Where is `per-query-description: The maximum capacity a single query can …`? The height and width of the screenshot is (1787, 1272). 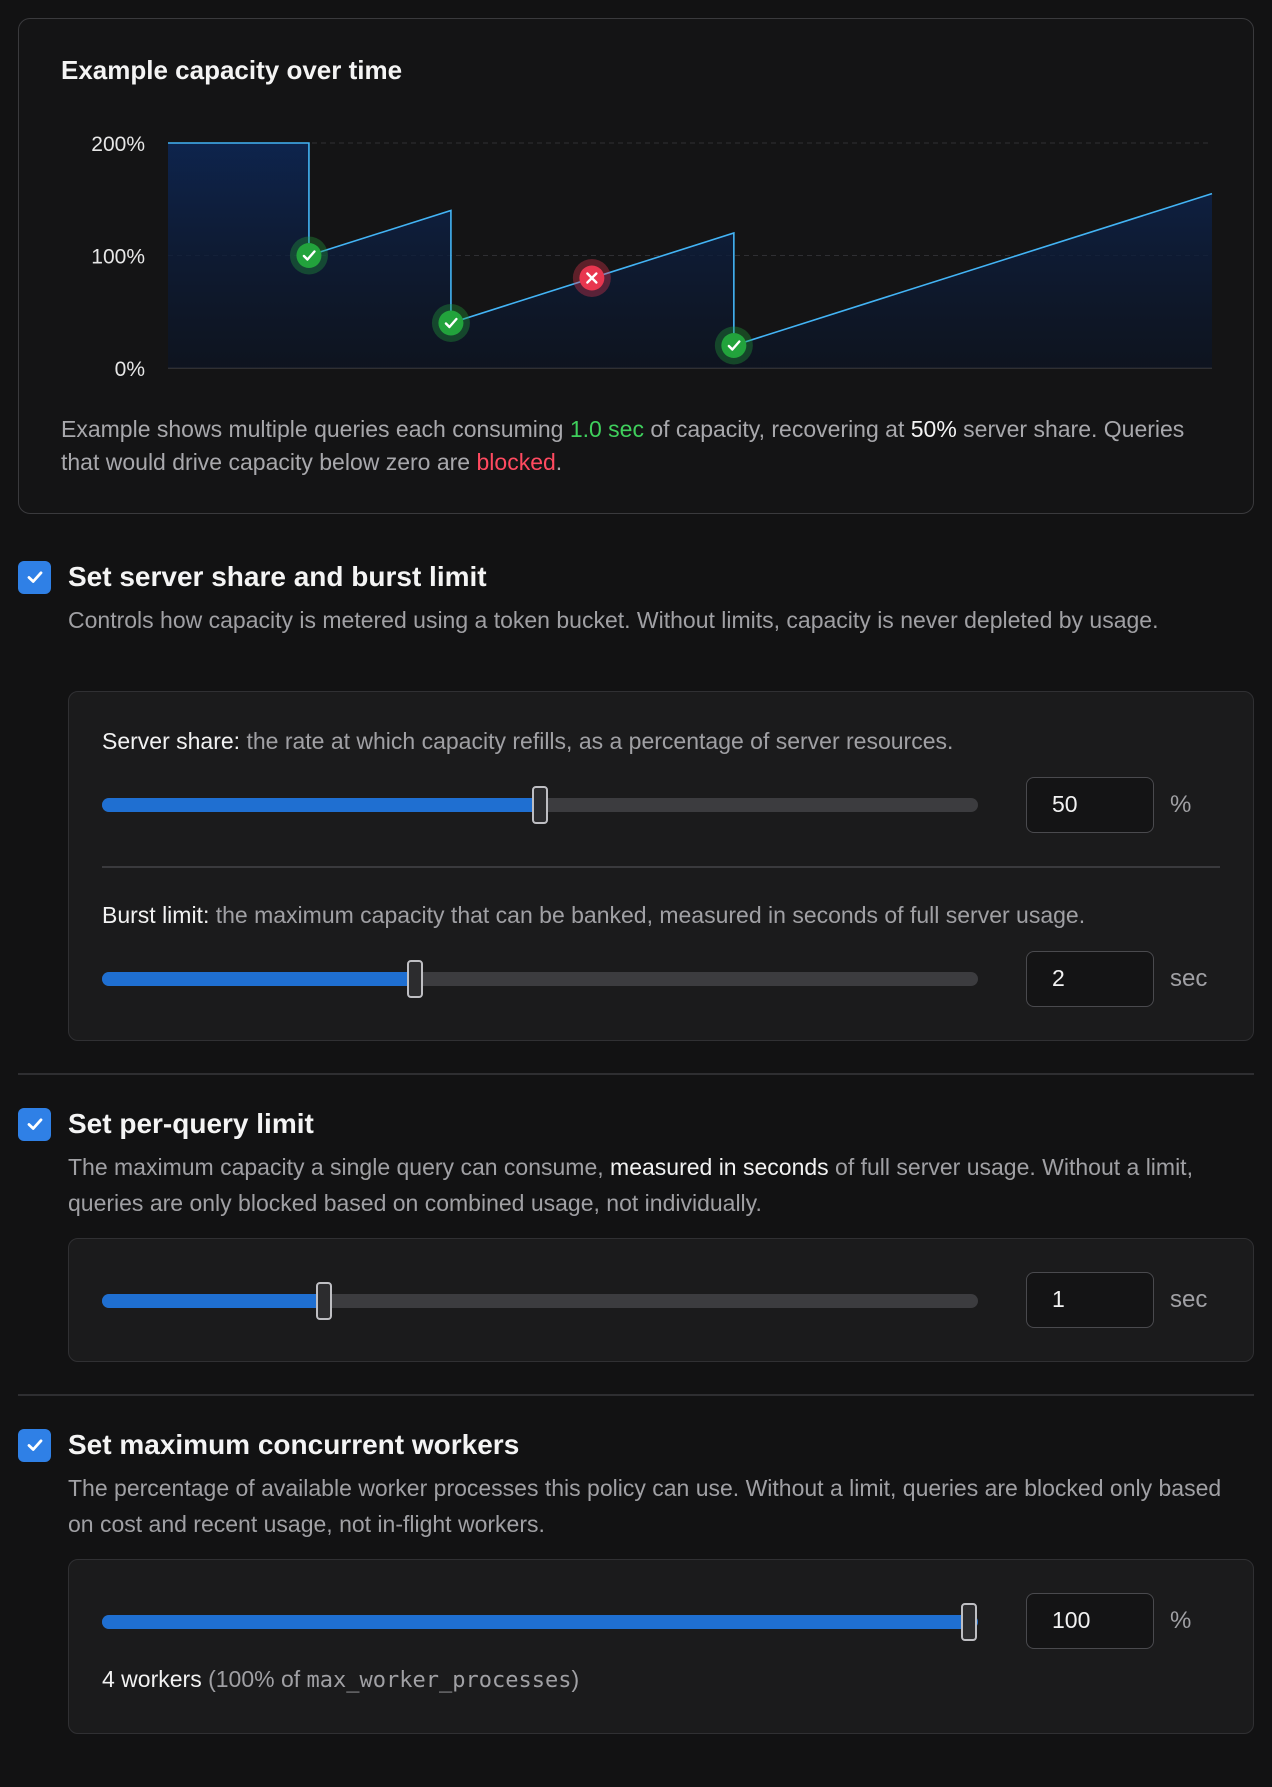
per-query-description: The maximum capacity a single query can … is located at coordinates (630, 1185).